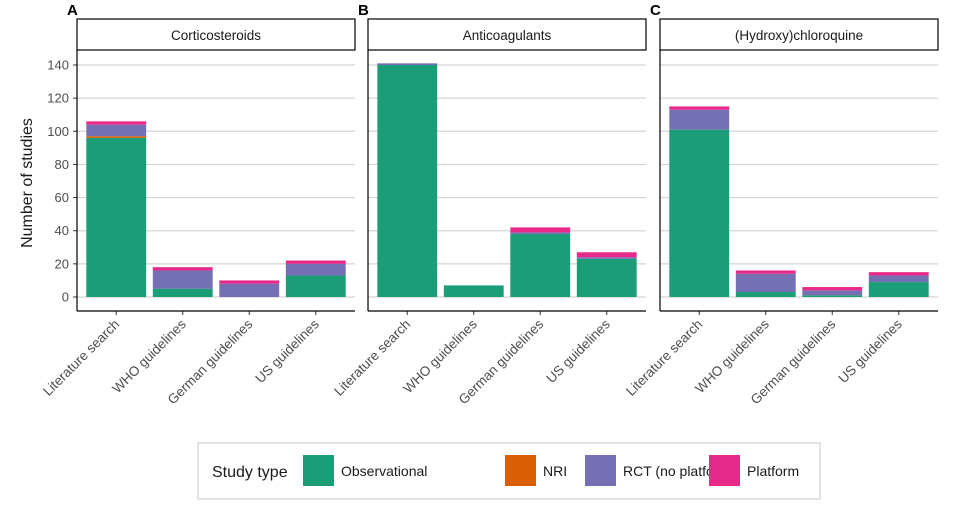 This screenshot has width=957, height=516. What do you see at coordinates (58, 65) in the screenshot?
I see `y-tick-label: 140` at bounding box center [58, 65].